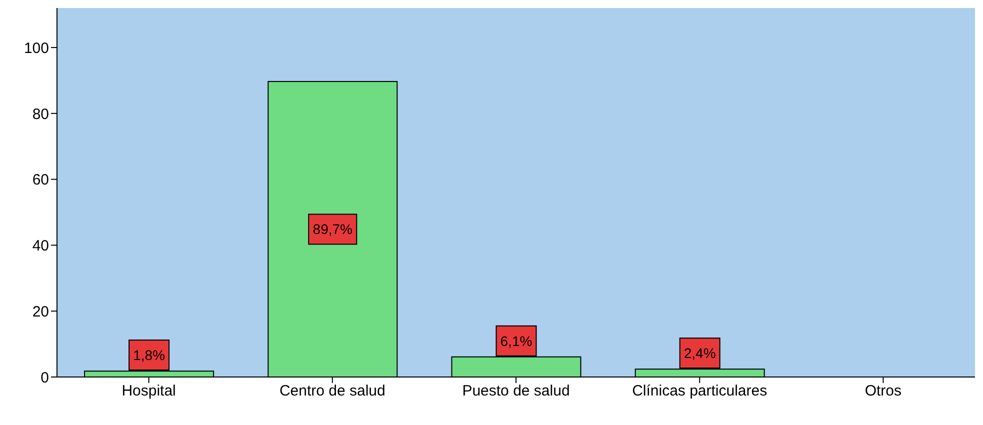 This screenshot has height=425, width=983. What do you see at coordinates (332, 229) in the screenshot?
I see `data-label: 89,7%` at bounding box center [332, 229].